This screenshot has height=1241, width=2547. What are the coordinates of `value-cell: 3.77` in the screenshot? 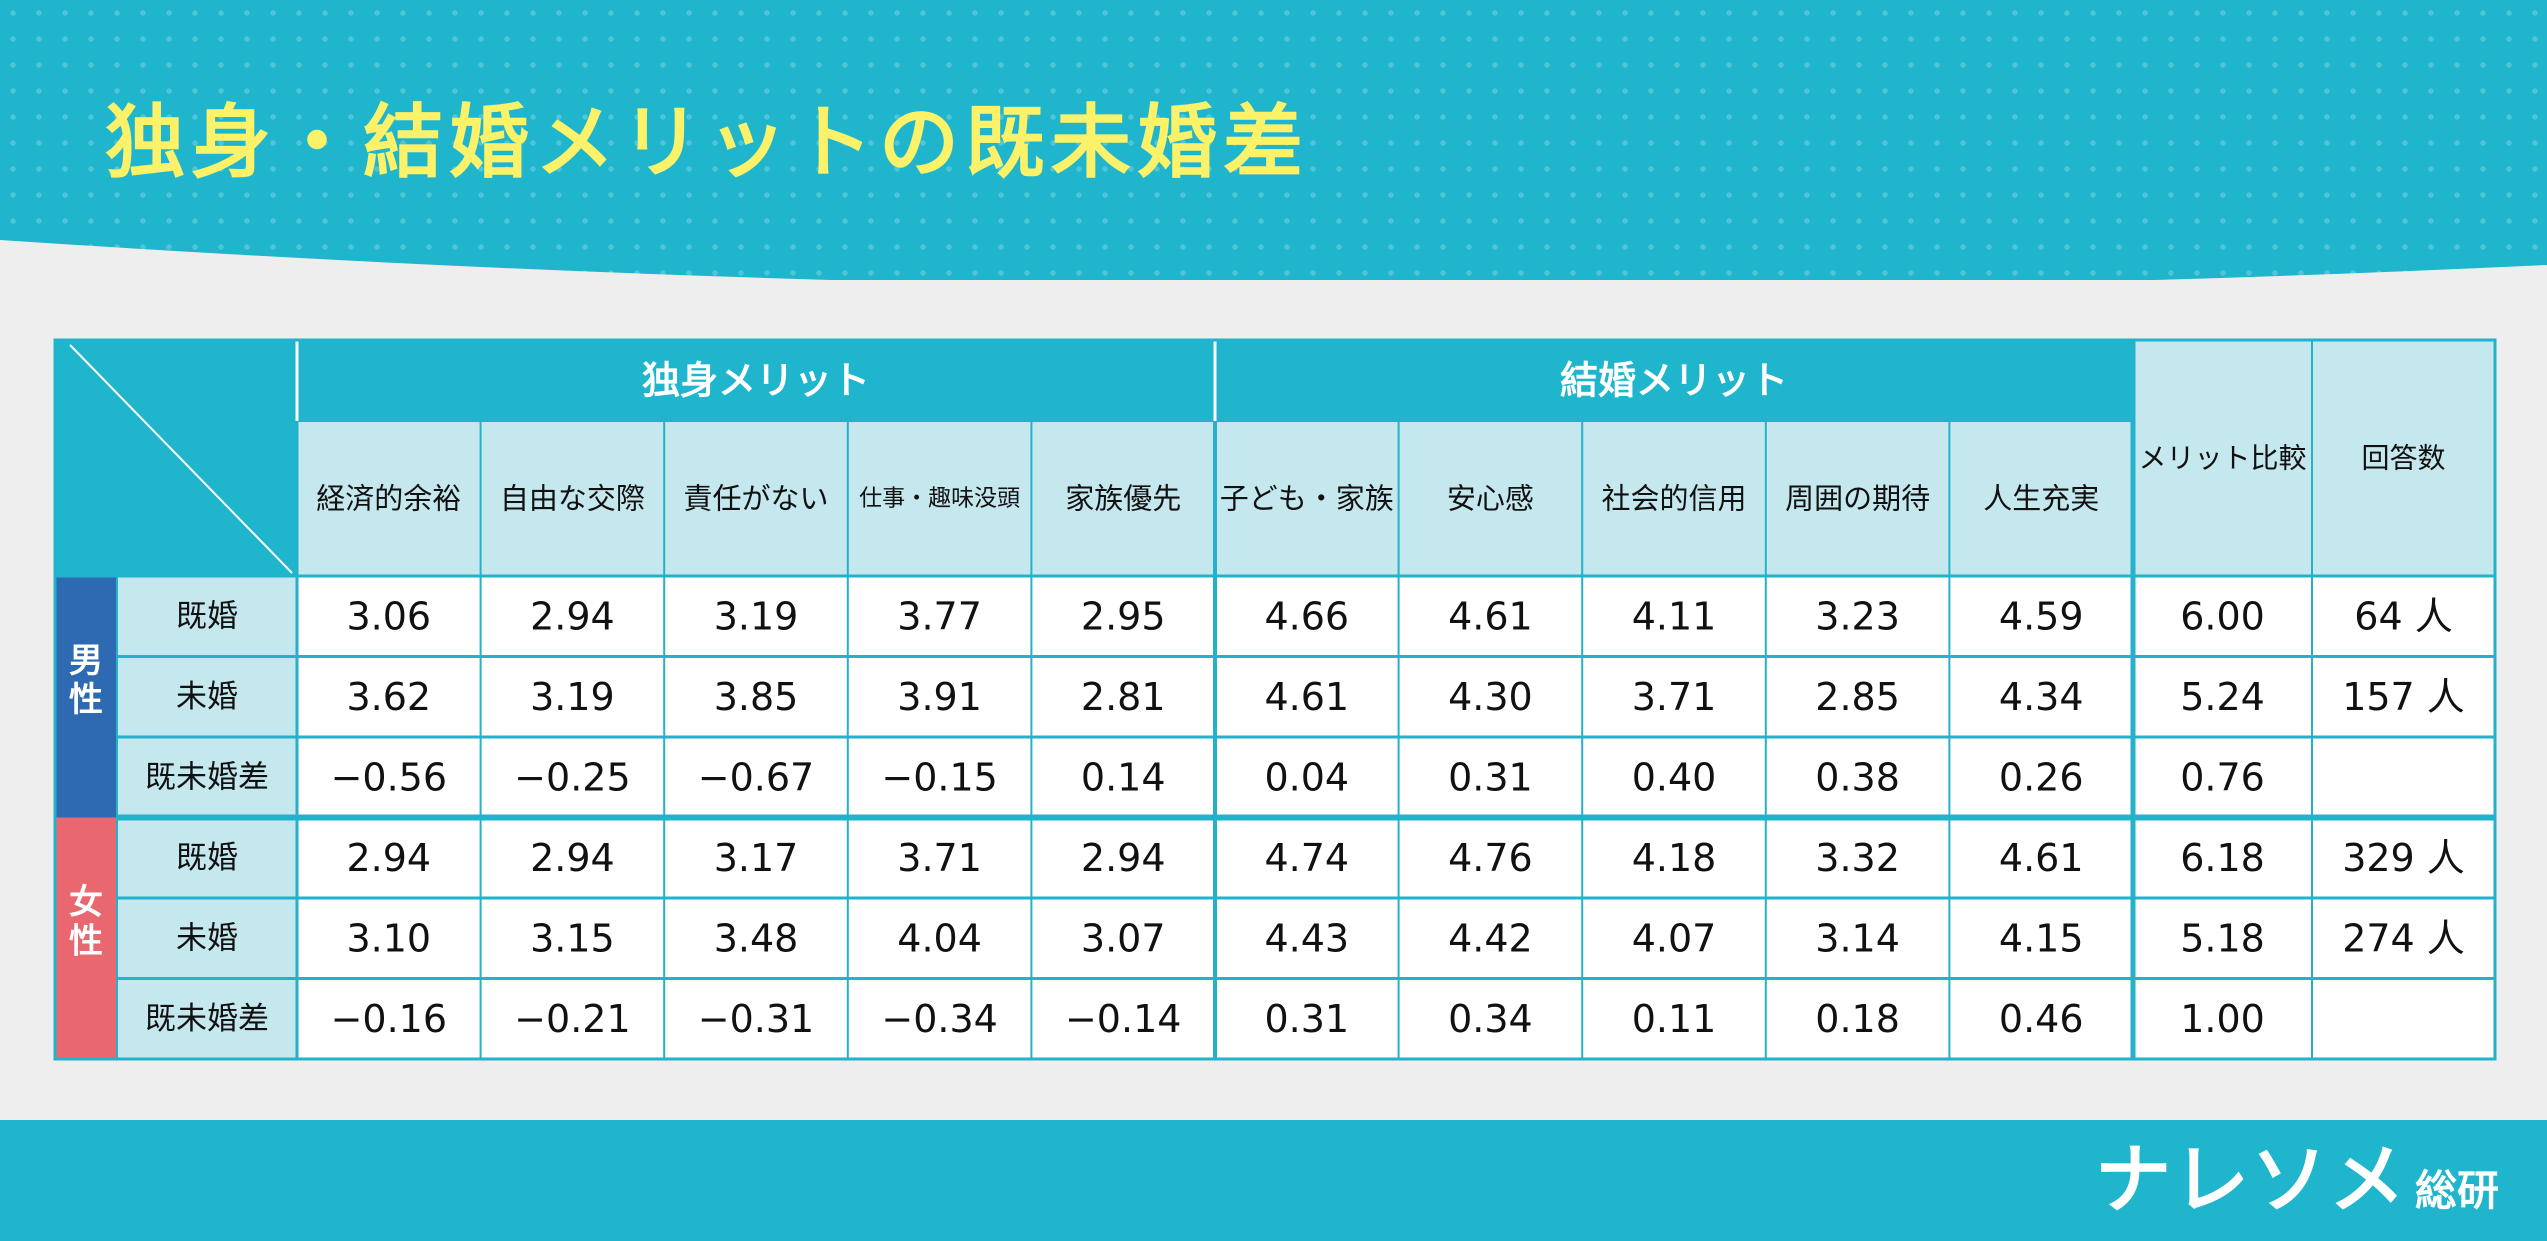 It's located at (939, 616).